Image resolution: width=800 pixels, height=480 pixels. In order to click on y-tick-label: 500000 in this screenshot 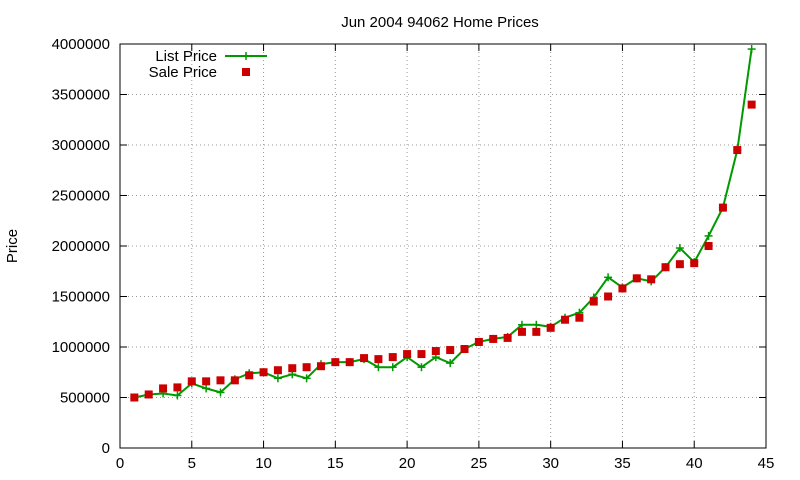, I will do `click(85, 398)`.